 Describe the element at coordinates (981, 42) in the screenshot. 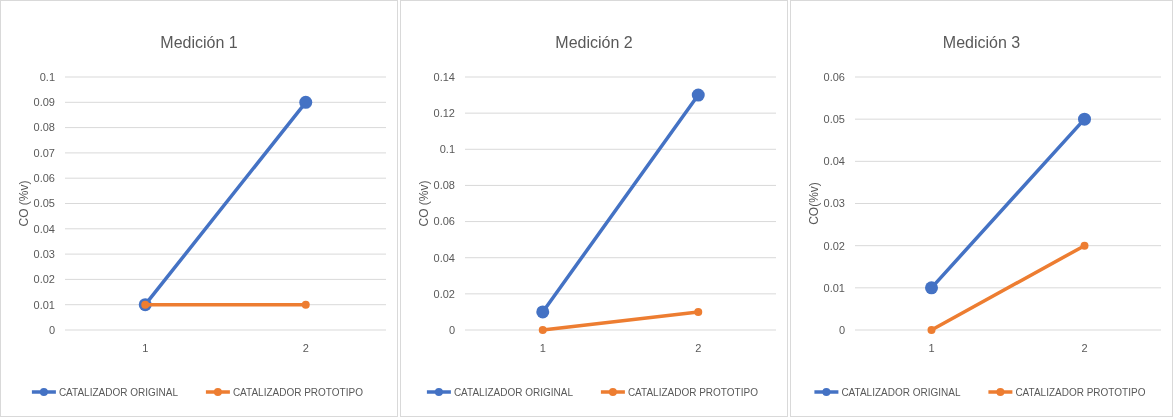

I see `chart-title: Medición 3` at that location.